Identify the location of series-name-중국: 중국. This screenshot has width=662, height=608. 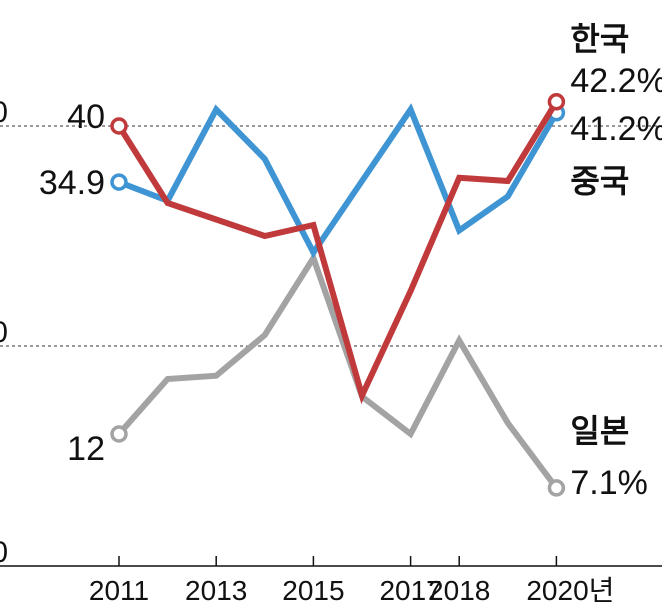
(599, 181).